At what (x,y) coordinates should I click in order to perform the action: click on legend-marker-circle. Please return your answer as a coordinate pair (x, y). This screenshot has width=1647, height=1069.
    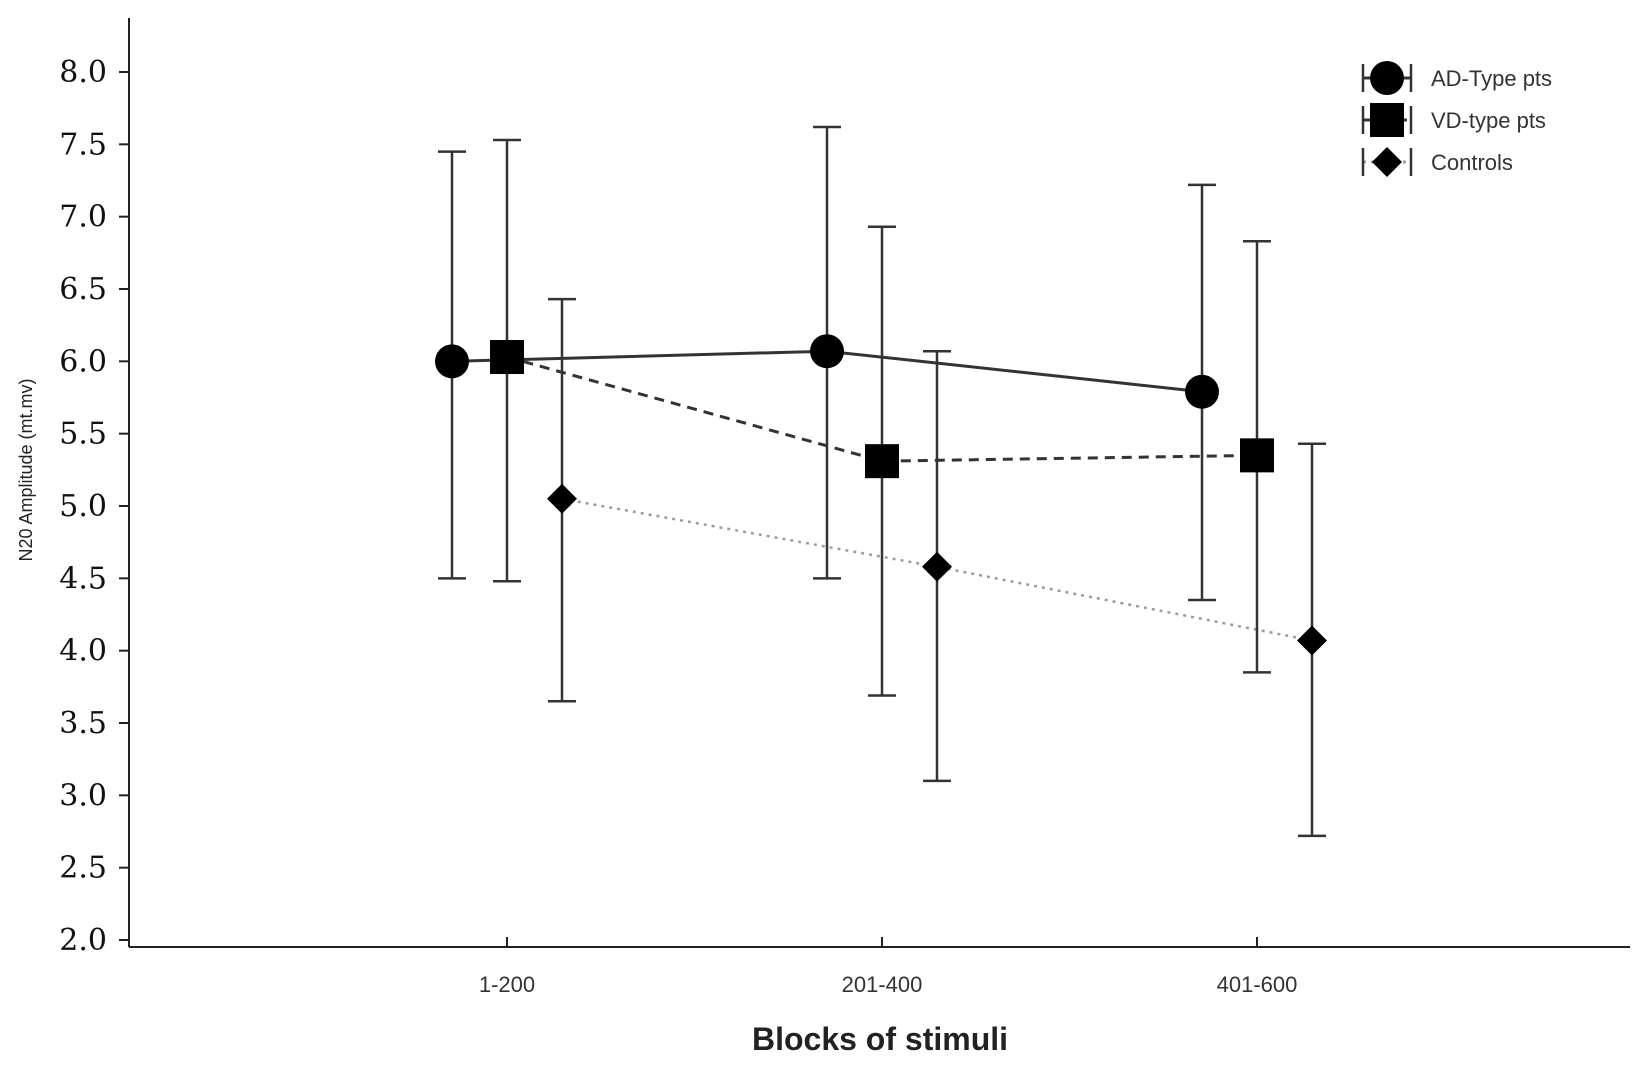
    Looking at the image, I should click on (1387, 78).